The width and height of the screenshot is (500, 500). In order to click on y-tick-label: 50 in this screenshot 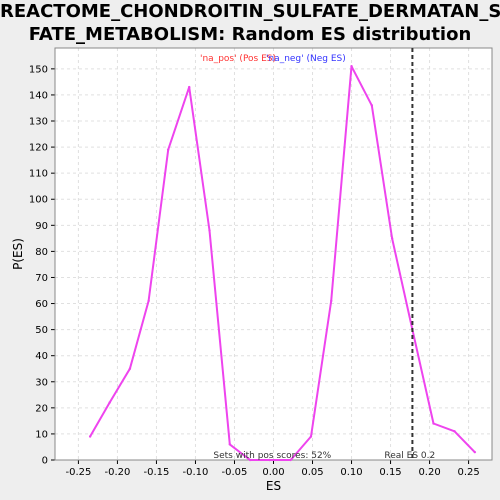, I will do `click(41, 330)`.